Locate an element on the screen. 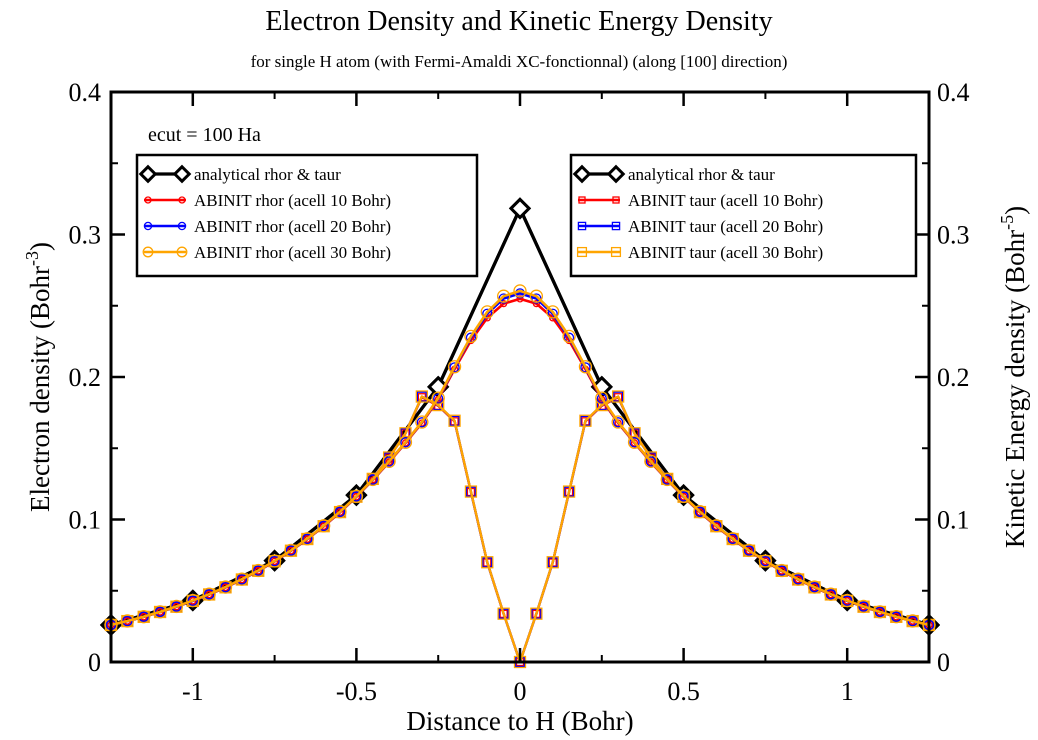 This screenshot has height=740, width=1038. y-tick-label-right: 0.1 is located at coordinates (953, 520).